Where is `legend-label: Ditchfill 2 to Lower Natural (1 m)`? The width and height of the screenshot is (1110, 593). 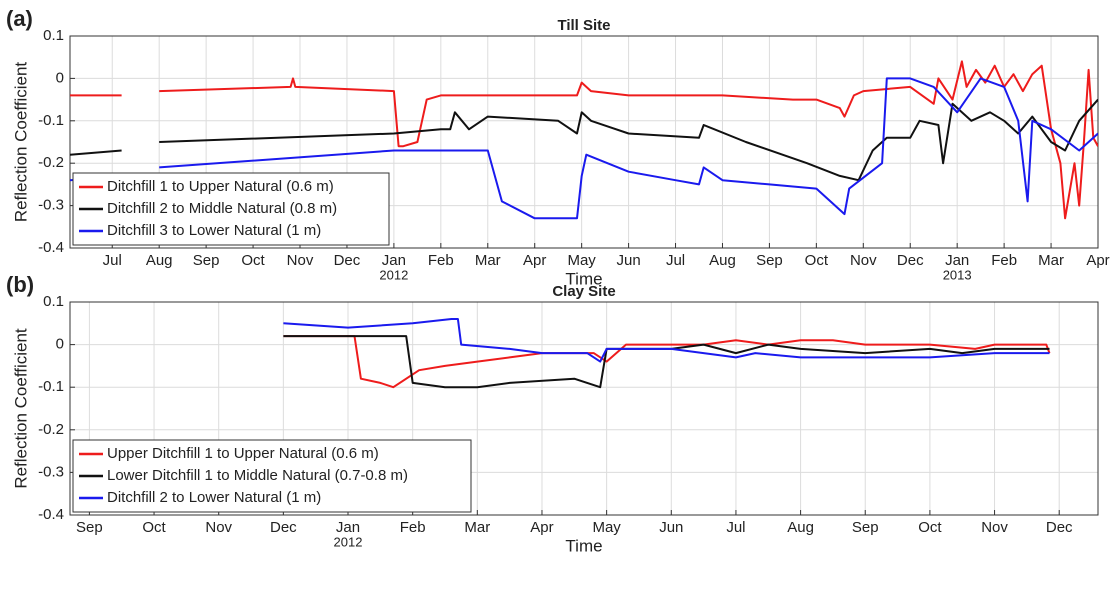 legend-label: Ditchfill 2 to Lower Natural (1 m) is located at coordinates (214, 497).